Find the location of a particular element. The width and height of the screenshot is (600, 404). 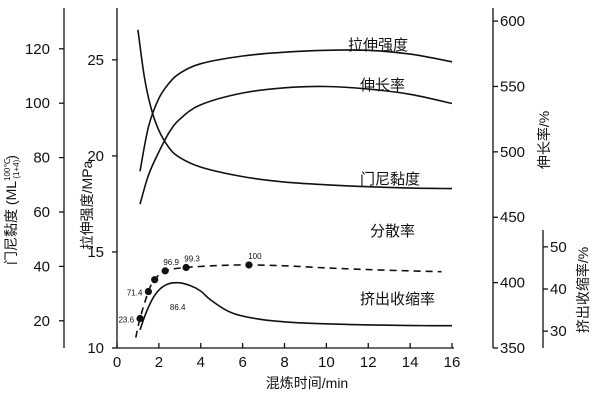

mooney-tick-label: 100 is located at coordinates (37, 103).